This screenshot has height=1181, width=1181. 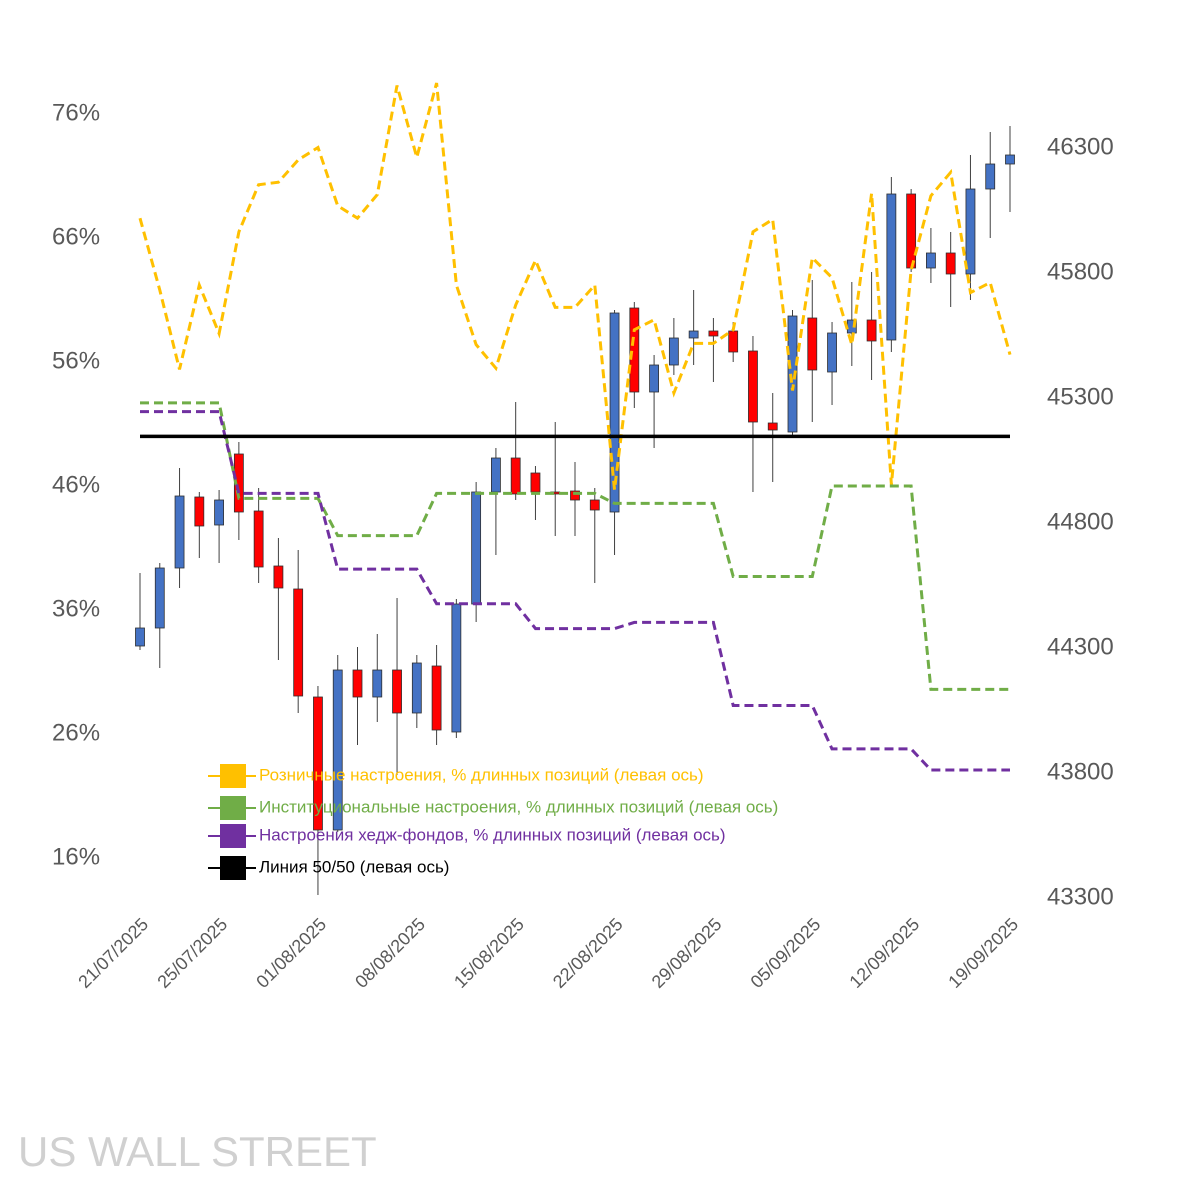 What do you see at coordinates (76, 608) in the screenshot?
I see `y-tick-label: 36%` at bounding box center [76, 608].